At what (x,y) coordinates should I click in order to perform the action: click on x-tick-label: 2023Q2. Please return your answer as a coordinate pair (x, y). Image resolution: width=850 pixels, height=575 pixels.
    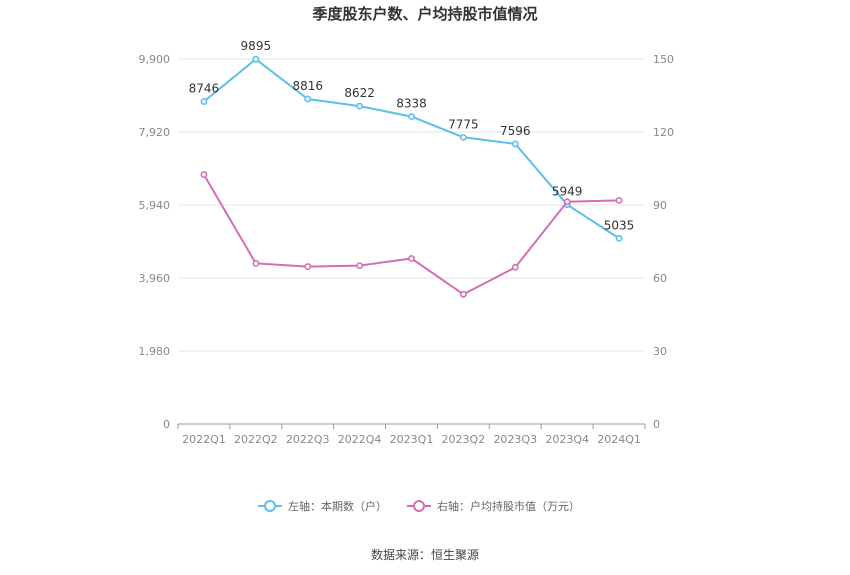
    Looking at the image, I should click on (464, 439).